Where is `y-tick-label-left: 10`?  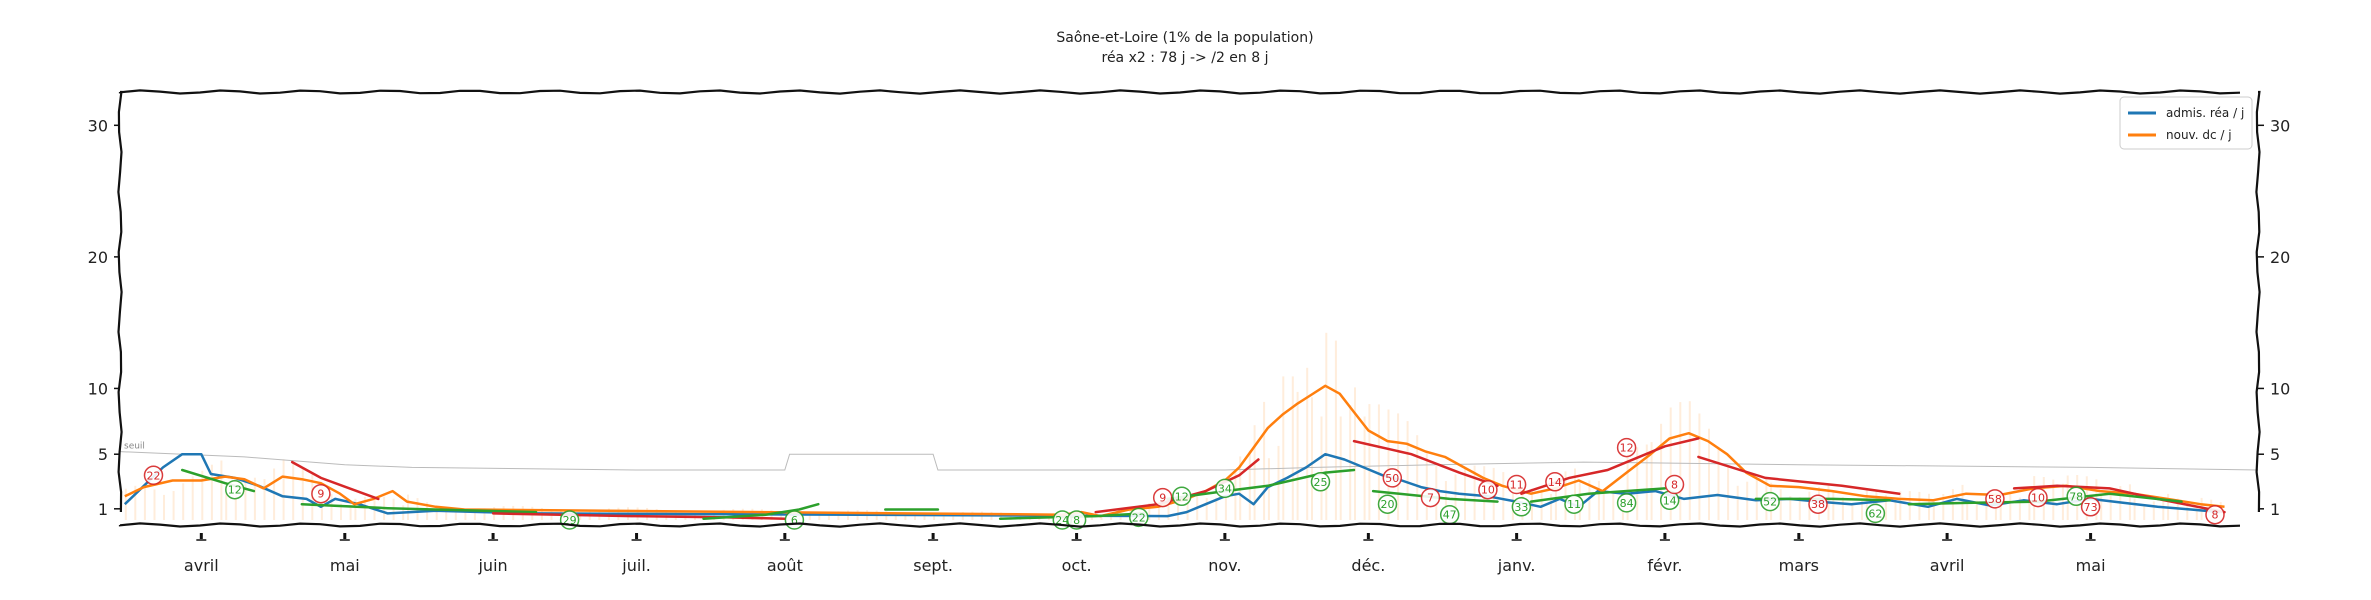
y-tick-label-left: 10 is located at coordinates (98, 388).